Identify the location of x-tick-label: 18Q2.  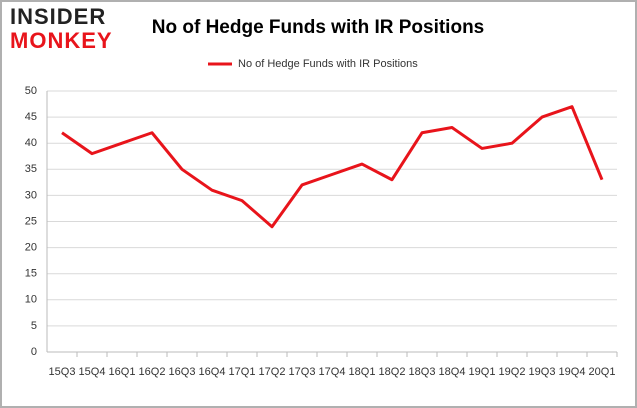
(392, 372).